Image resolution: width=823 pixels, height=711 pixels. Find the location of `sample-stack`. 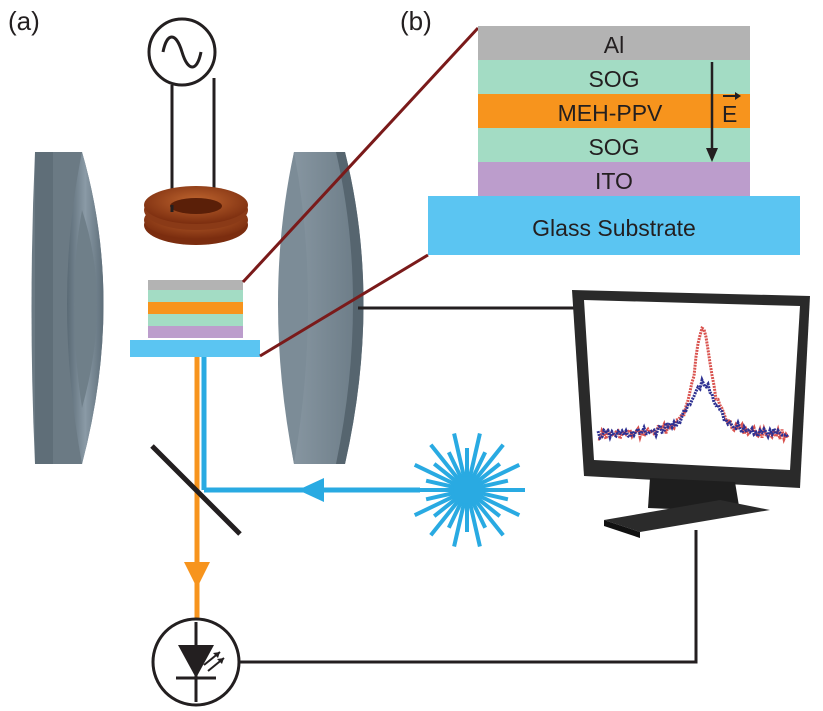

sample-stack is located at coordinates (195, 318).